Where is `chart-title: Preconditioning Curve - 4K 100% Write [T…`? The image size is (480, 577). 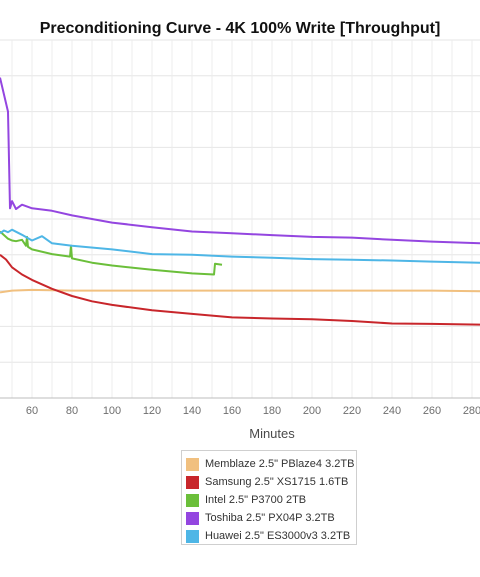
chart-title: Preconditioning Curve - 4K 100% Write [T… is located at coordinates (240, 28).